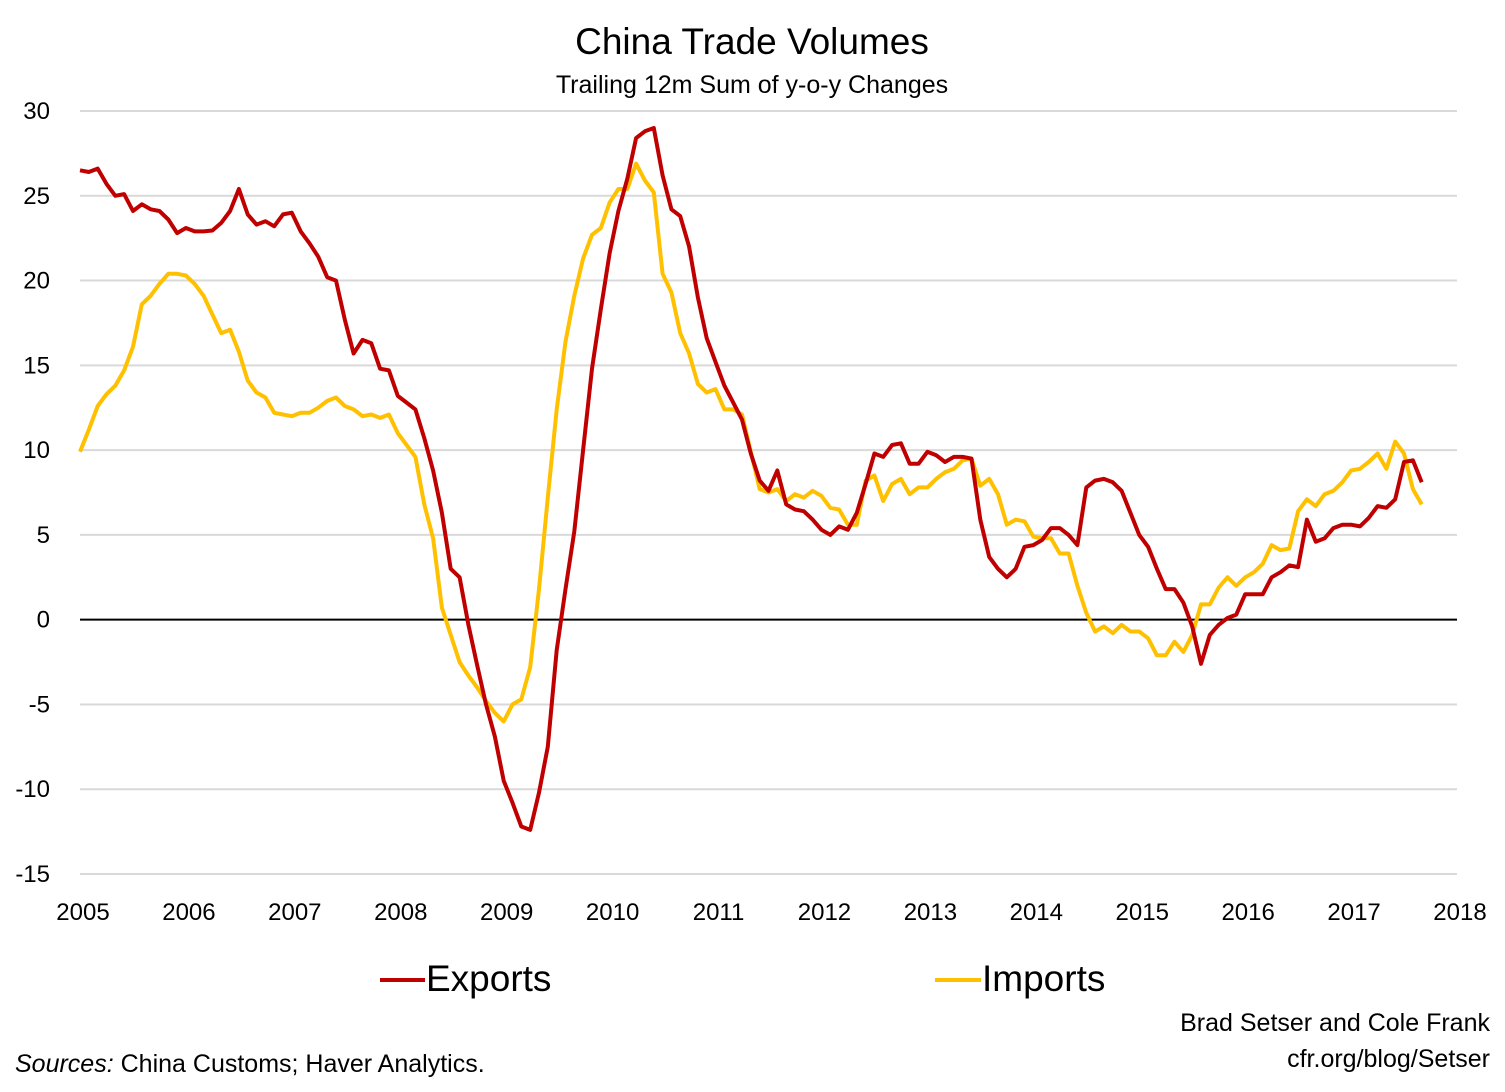  Describe the element at coordinates (36, 196) in the screenshot. I see `y-tick-label: 25` at that location.